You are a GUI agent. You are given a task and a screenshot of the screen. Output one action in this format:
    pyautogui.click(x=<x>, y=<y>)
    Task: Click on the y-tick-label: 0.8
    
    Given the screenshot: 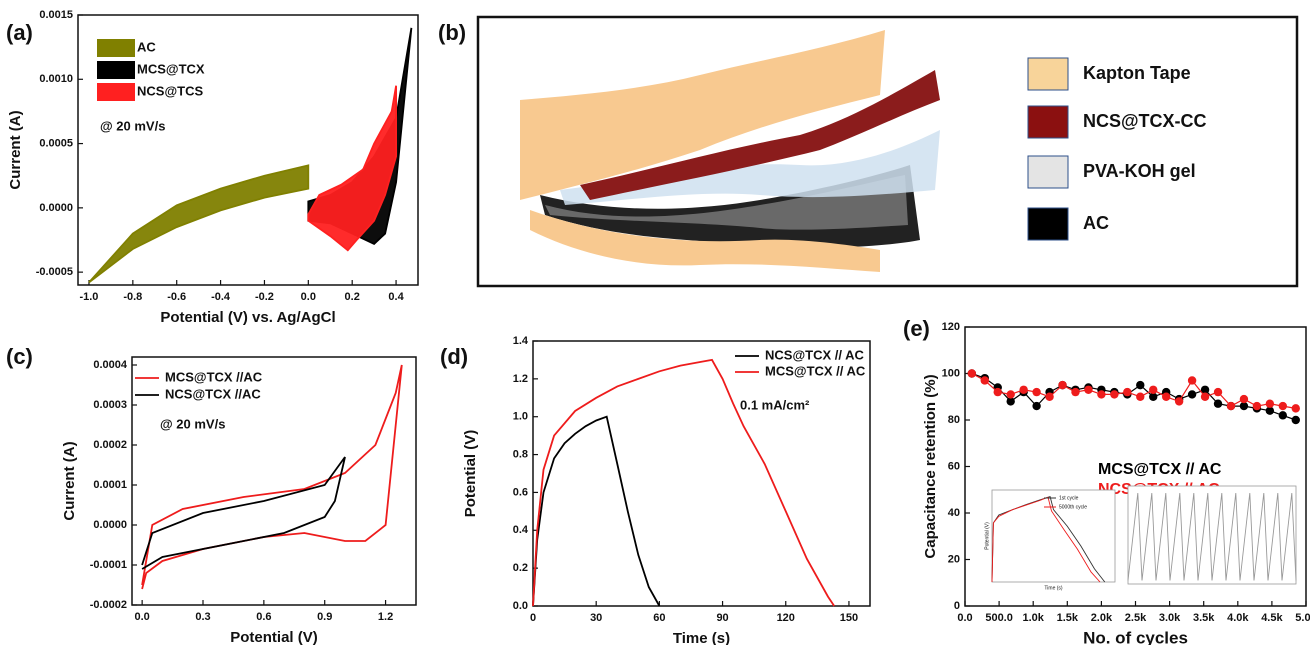 What is the action you would take?
    pyautogui.click(x=520, y=454)
    